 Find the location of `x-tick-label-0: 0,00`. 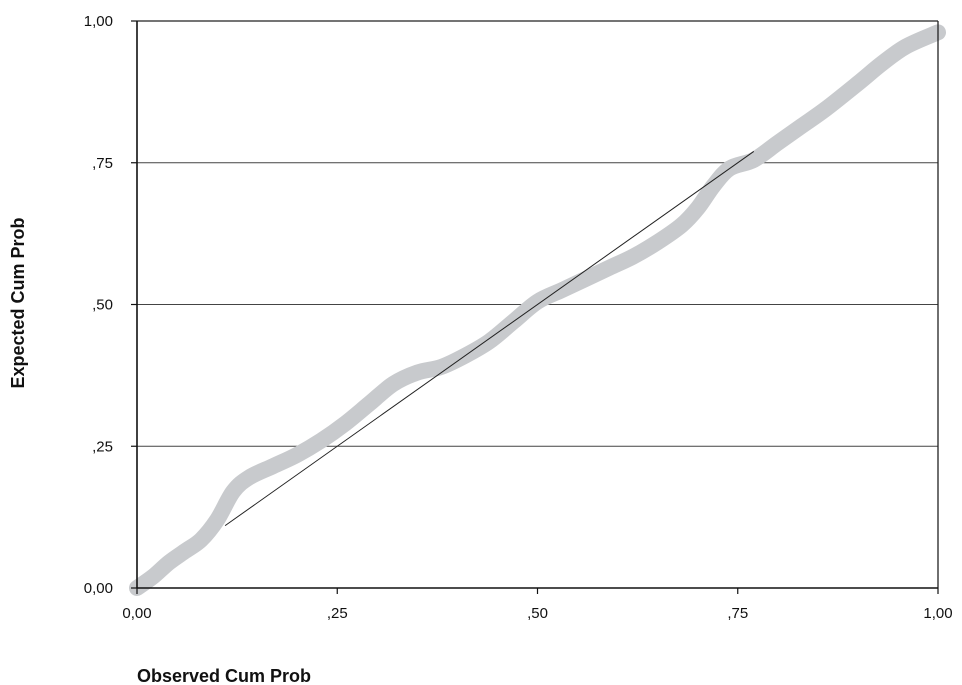

x-tick-label-0: 0,00 is located at coordinates (136, 613).